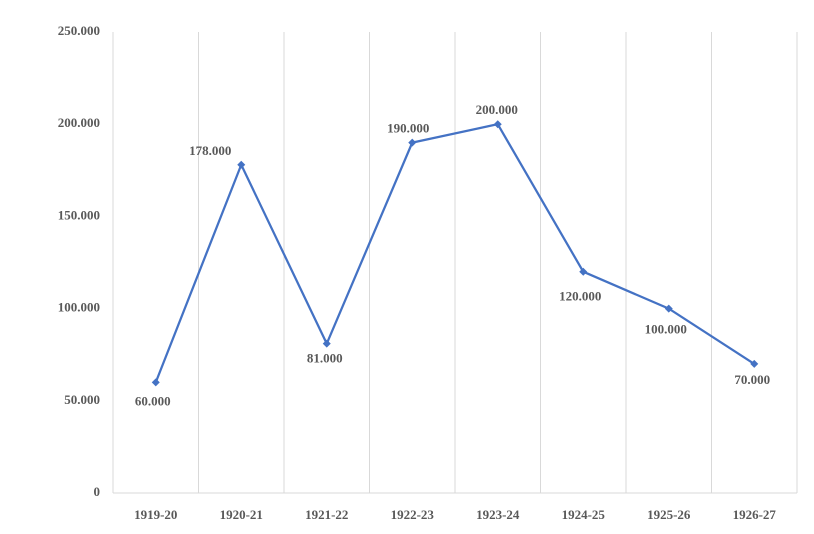  I want to click on data-label: 120.000, so click(580, 296).